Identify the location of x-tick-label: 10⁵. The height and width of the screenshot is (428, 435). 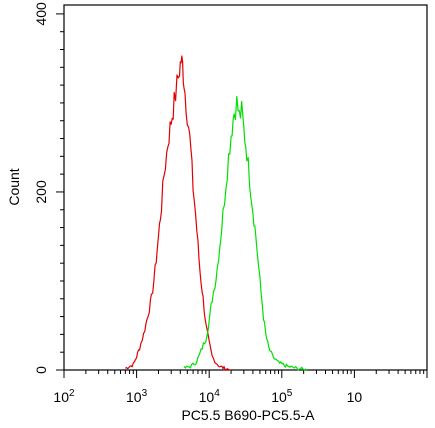
(282, 396).